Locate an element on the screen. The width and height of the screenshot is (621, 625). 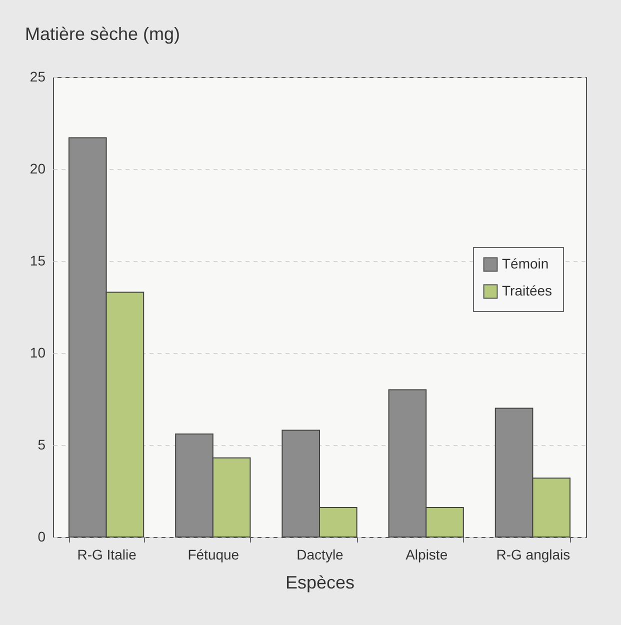
y-tick-label: 5 is located at coordinates (42, 444).